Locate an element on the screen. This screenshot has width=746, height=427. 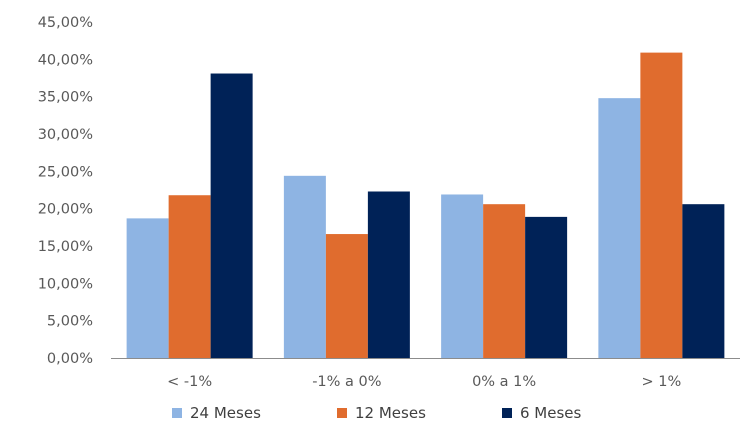
y-tick-label: 35,00% is located at coordinates (65, 98).